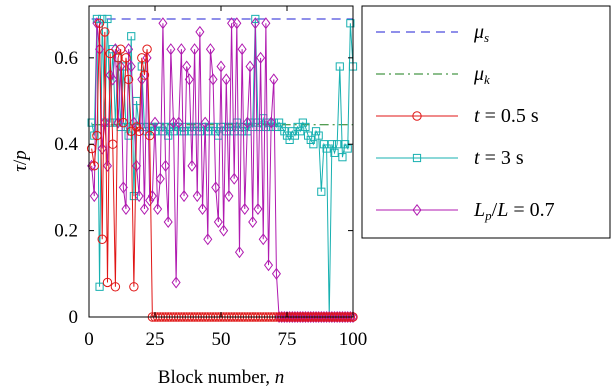  Describe the element at coordinates (20, 161) in the screenshot. I see `y-axis-label: τ/p` at that location.